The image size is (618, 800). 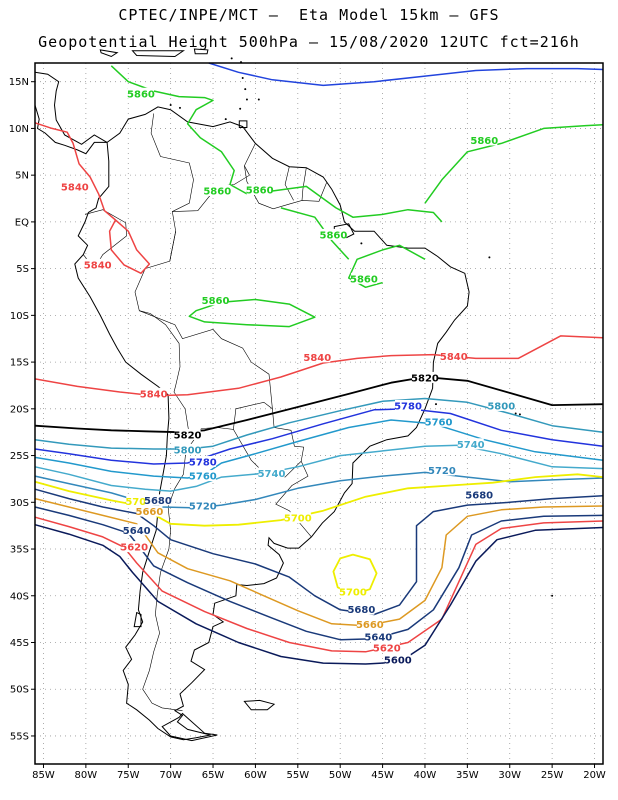 I want to click on lon-tick-label: 80W, so click(x=86, y=775).